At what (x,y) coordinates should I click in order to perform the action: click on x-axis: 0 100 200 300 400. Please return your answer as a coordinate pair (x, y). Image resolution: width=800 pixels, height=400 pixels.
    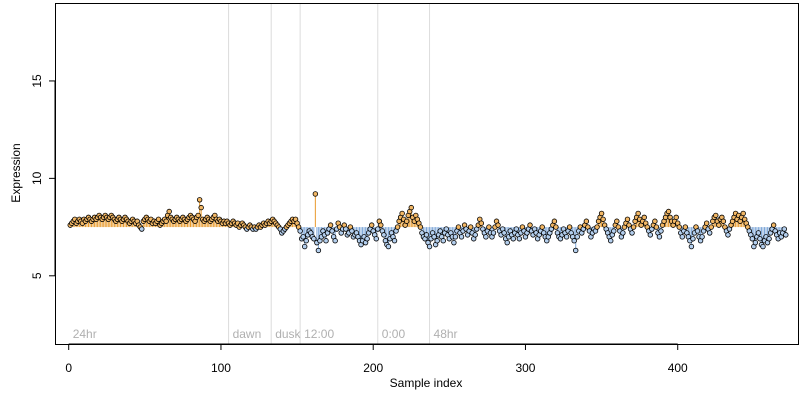
    Looking at the image, I should click on (376, 359).